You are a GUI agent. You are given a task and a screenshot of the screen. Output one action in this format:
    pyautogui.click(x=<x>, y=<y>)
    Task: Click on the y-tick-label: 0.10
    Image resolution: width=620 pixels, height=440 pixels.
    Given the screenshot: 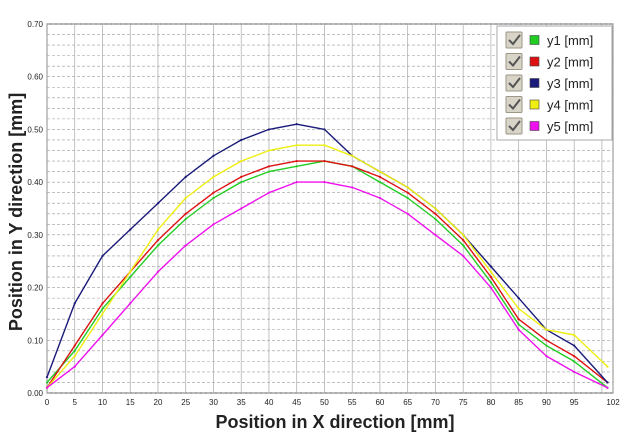 What is the action you would take?
    pyautogui.click(x=35, y=340)
    